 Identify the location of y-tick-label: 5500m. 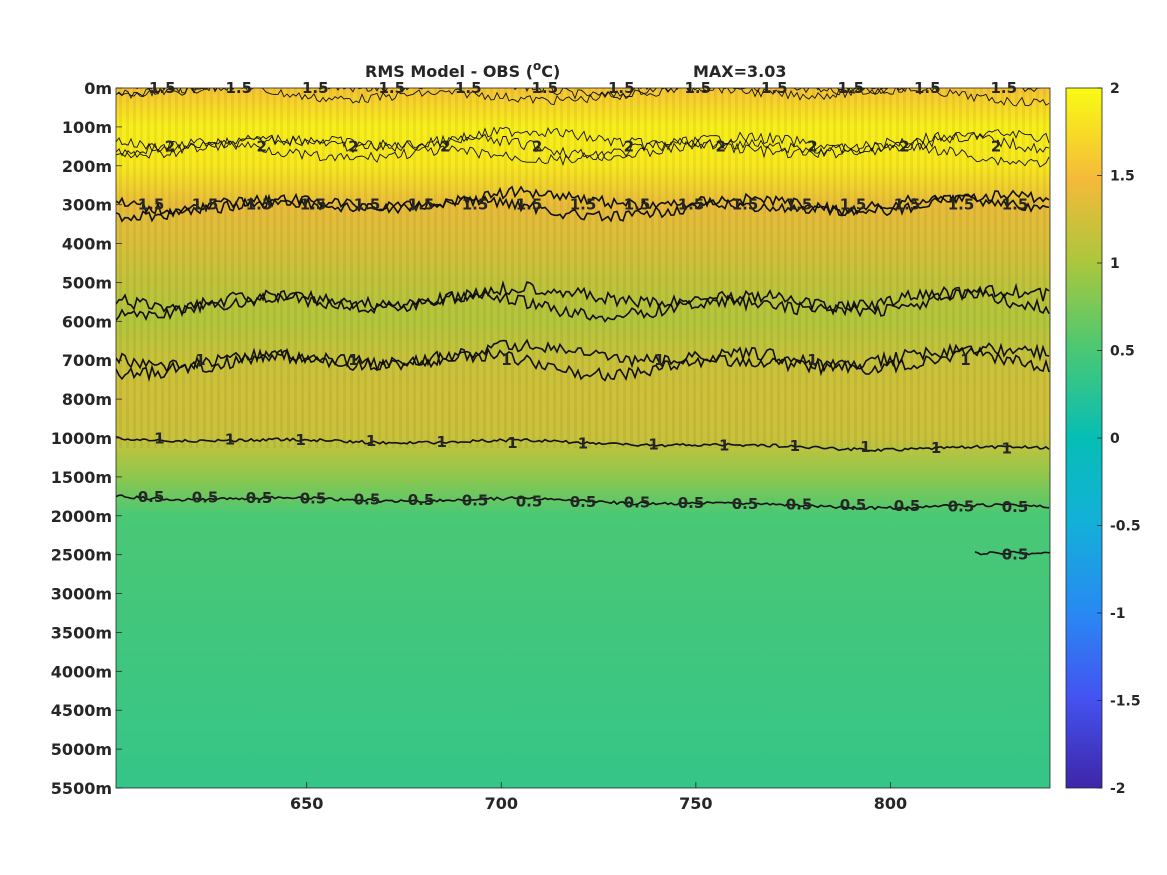
(81, 788).